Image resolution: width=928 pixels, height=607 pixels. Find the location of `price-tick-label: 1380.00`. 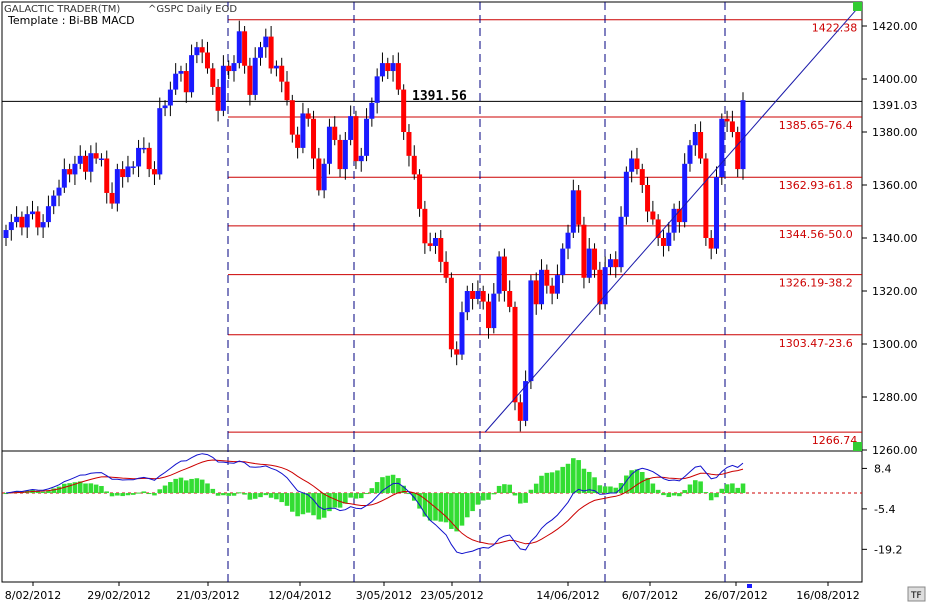

price-tick-label: 1380.00 is located at coordinates (895, 132).